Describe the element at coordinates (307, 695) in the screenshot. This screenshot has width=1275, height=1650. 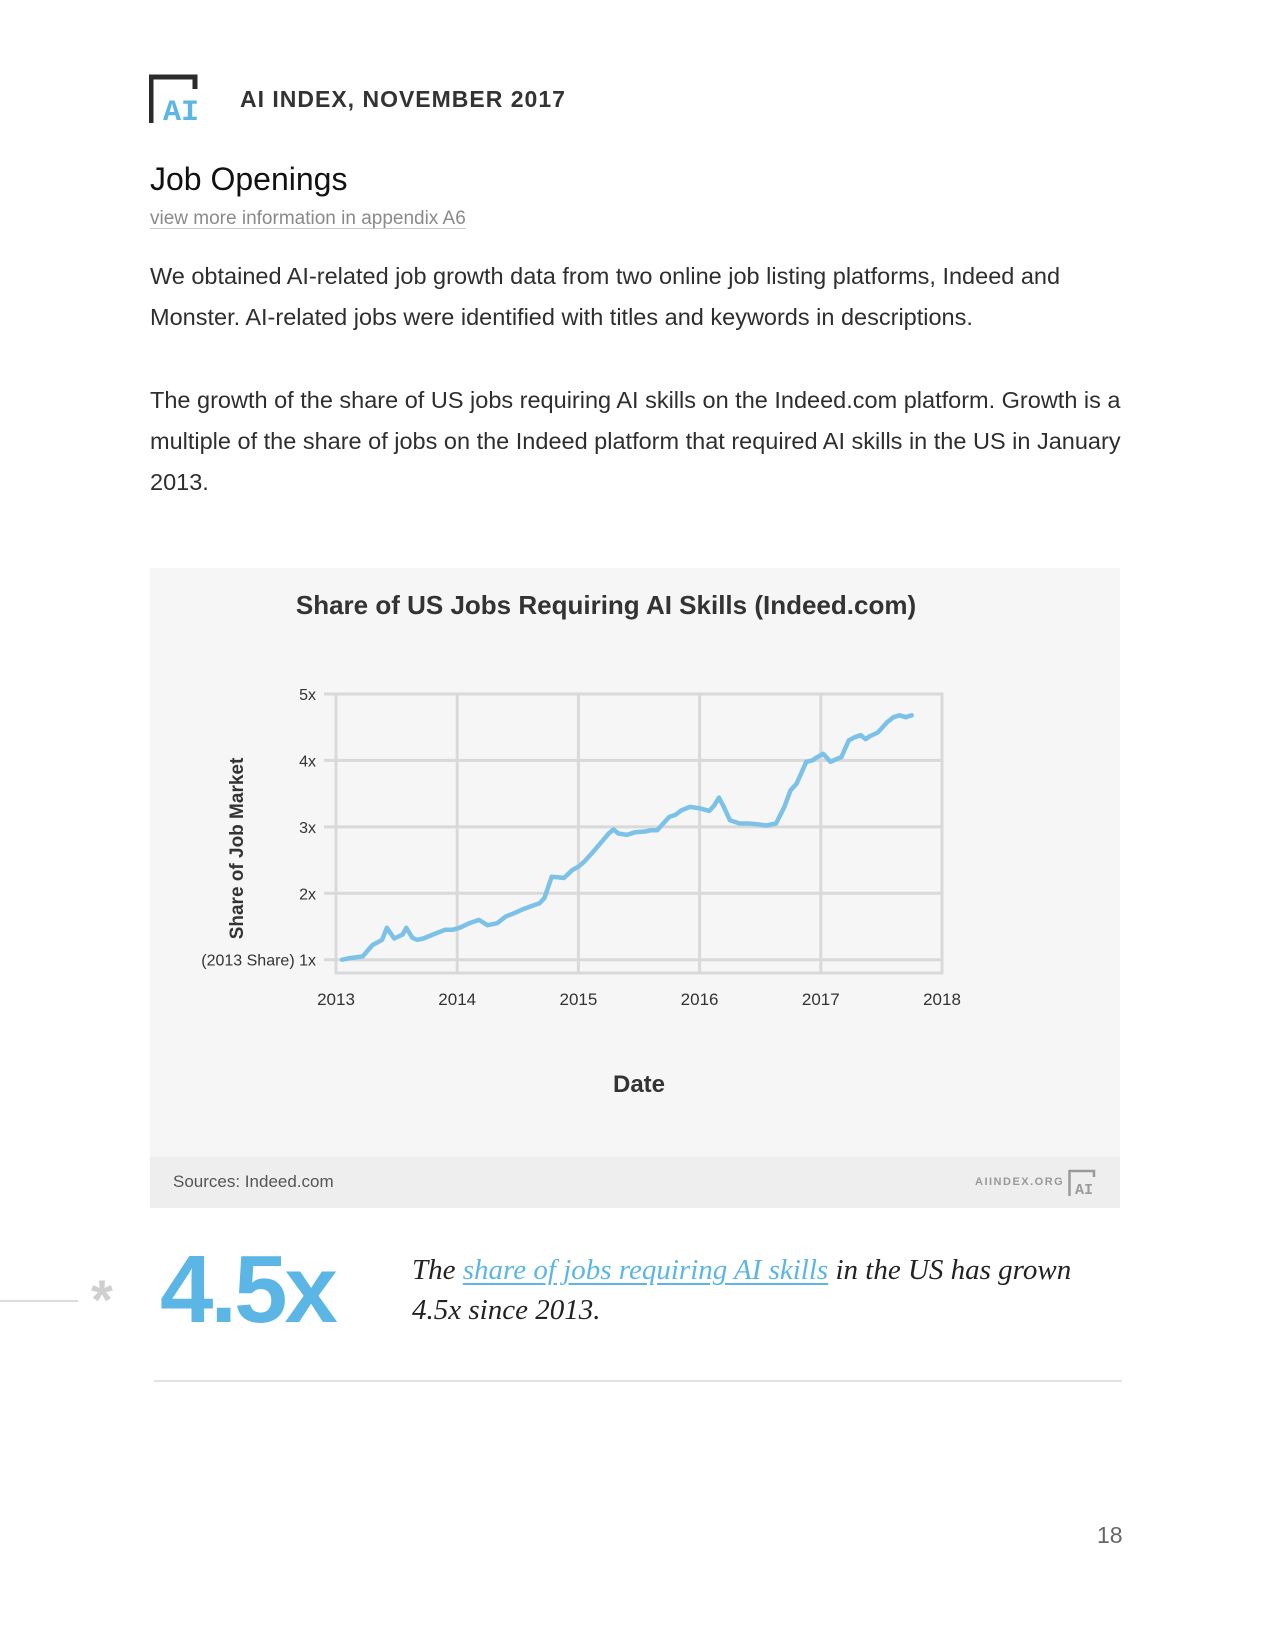
I see `y-tick-label: 5x` at that location.